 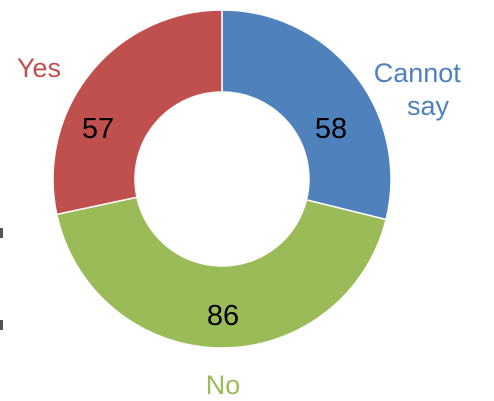 I want to click on data-label-cannot-say: 58, so click(x=331, y=129).